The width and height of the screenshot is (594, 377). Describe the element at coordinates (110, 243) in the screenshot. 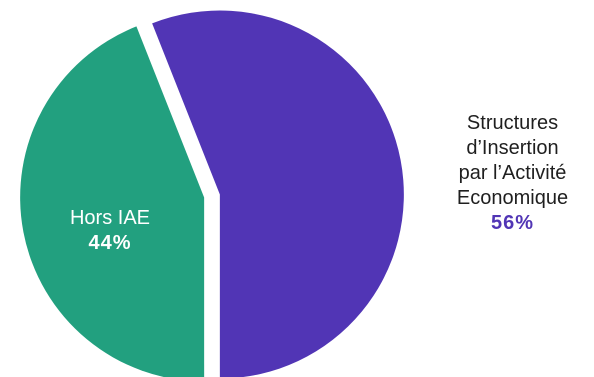

I see `slice-label-hors-iae-value: 44%` at that location.